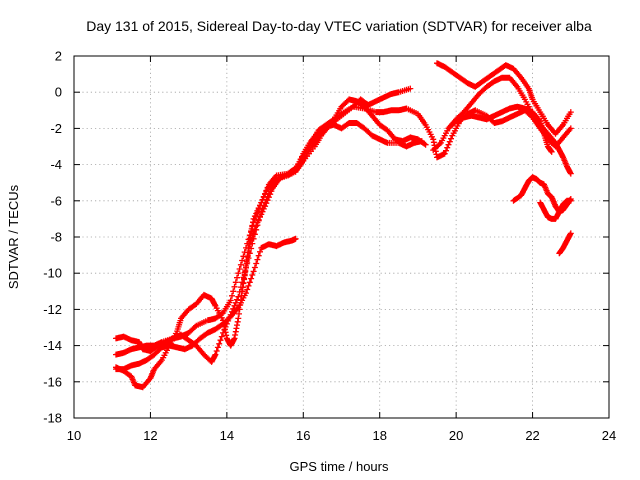  I want to click on y-tick-label: -10, so click(52, 273).